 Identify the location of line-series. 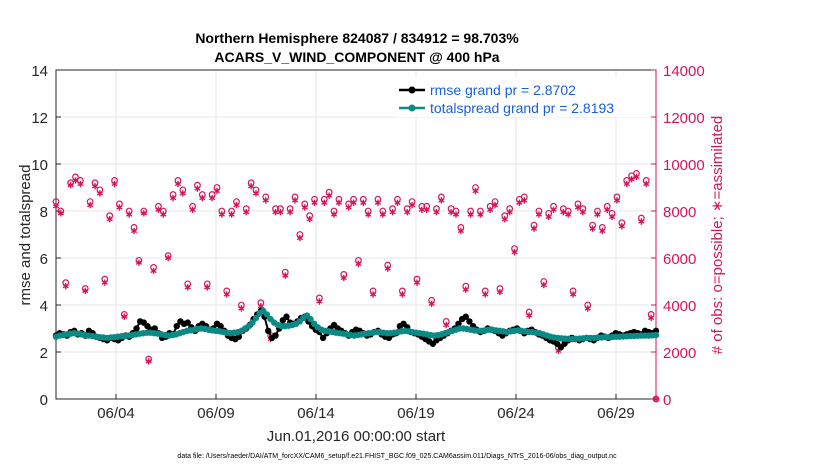
(356, 329).